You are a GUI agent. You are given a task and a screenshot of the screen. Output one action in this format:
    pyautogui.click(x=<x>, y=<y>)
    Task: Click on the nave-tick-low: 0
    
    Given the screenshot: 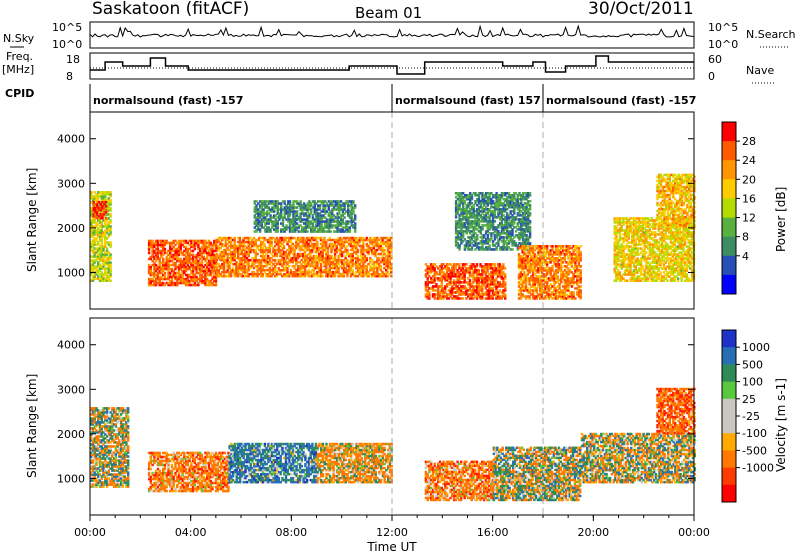 What is the action you would take?
    pyautogui.click(x=711, y=76)
    